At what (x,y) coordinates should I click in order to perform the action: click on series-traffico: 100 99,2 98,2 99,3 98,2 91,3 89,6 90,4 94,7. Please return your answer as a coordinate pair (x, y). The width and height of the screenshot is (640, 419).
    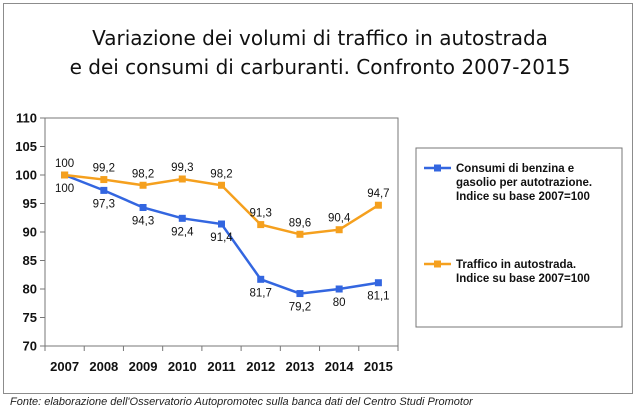
    Looking at the image, I should click on (222, 198).